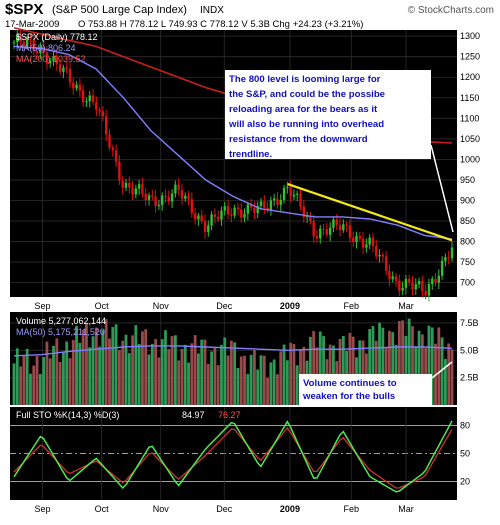 This screenshot has height=525, width=500. Describe the element at coordinates (102, 306) in the screenshot. I see `price-x-label: Oct` at that location.